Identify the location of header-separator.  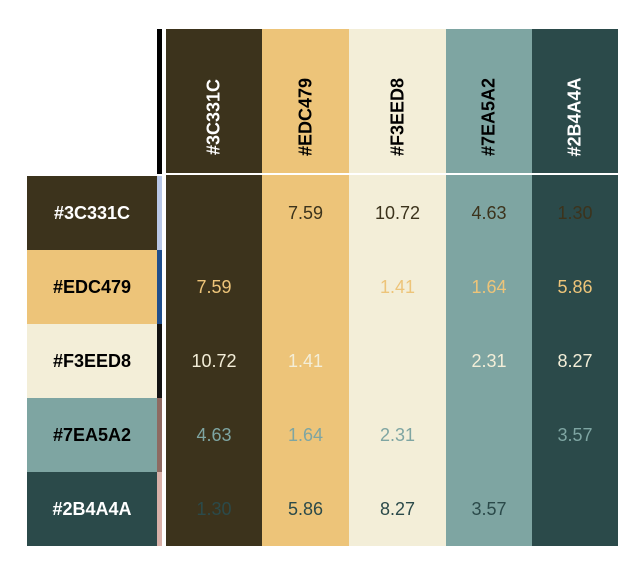
(390, 174).